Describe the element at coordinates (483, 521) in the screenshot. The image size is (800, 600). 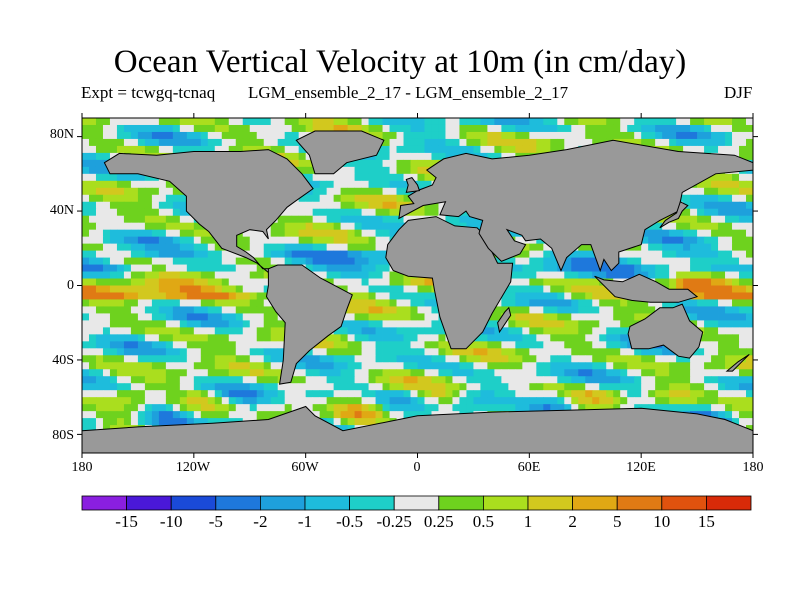
I see `colorbar-label: 0.5` at that location.